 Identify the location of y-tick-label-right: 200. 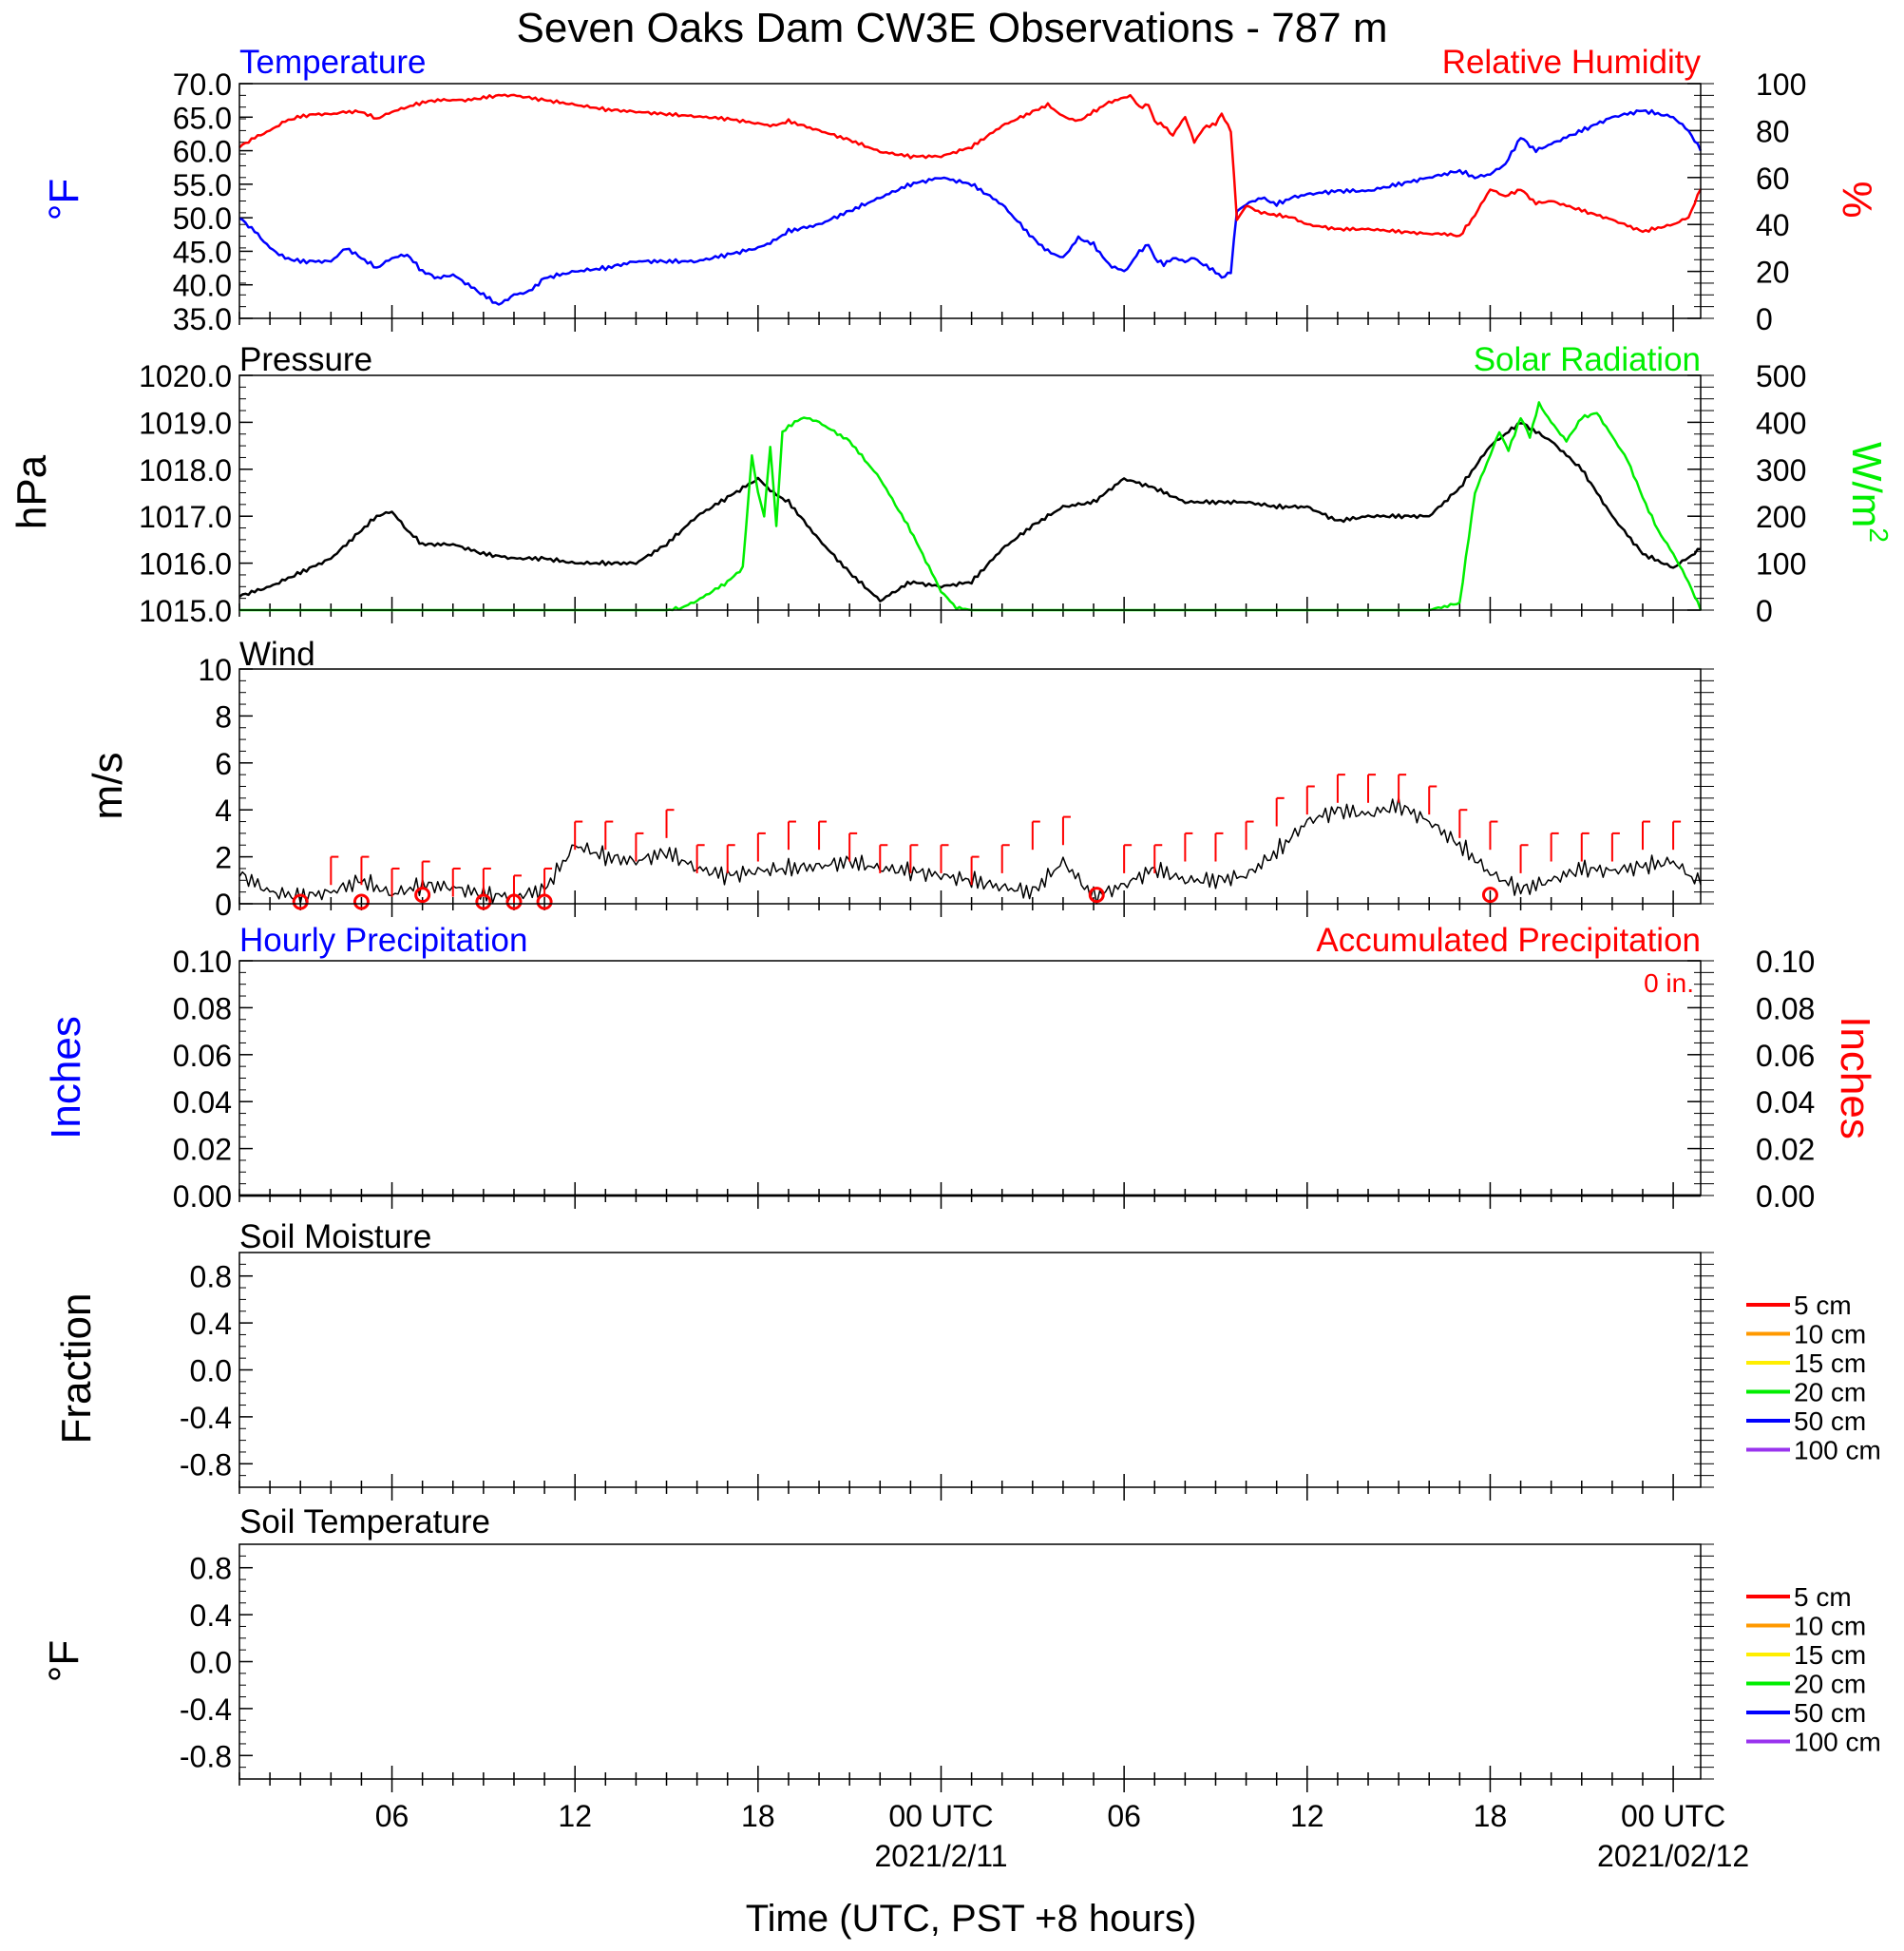
(1781, 517).